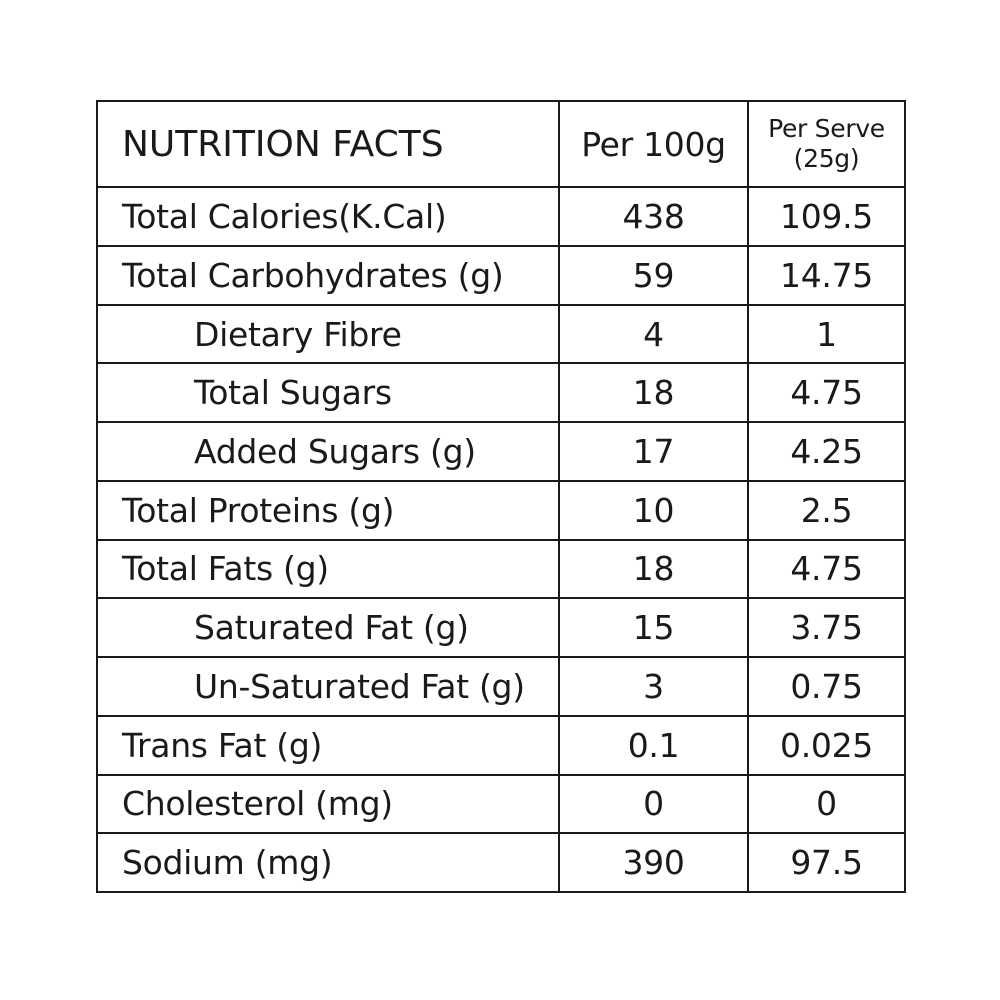 The image size is (1000, 1000). I want to click on table-row: Total Carbohydrates (g) 59 14.75, so click(501, 275).